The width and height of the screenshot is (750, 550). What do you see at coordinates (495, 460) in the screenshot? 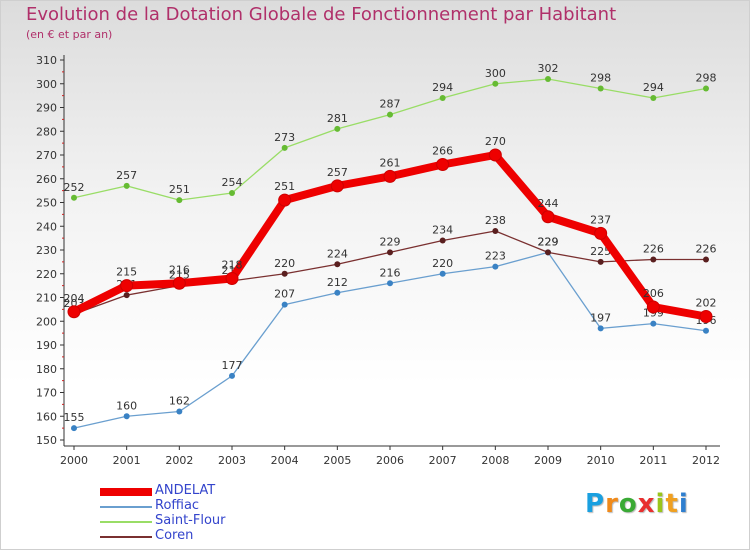
I see `x-tick-label: 2008` at bounding box center [495, 460].